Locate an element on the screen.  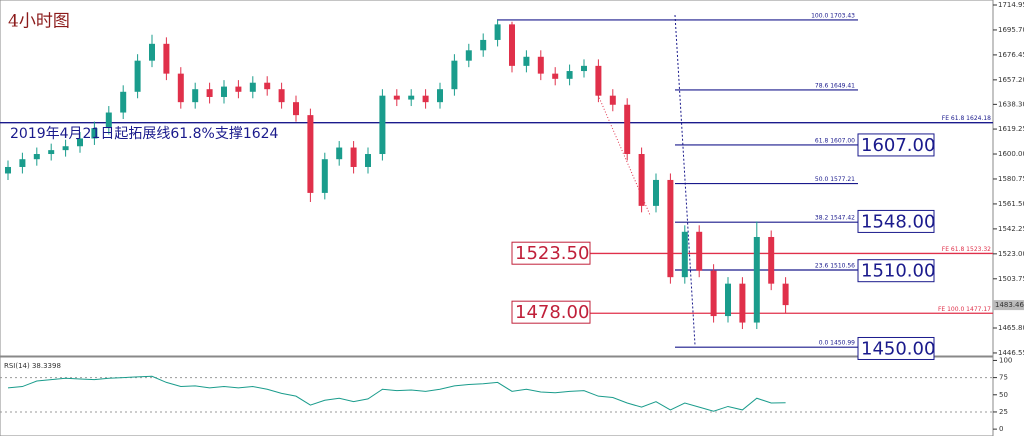
fe-level-label: FE 100.0 1477.17 is located at coordinates (964, 309).